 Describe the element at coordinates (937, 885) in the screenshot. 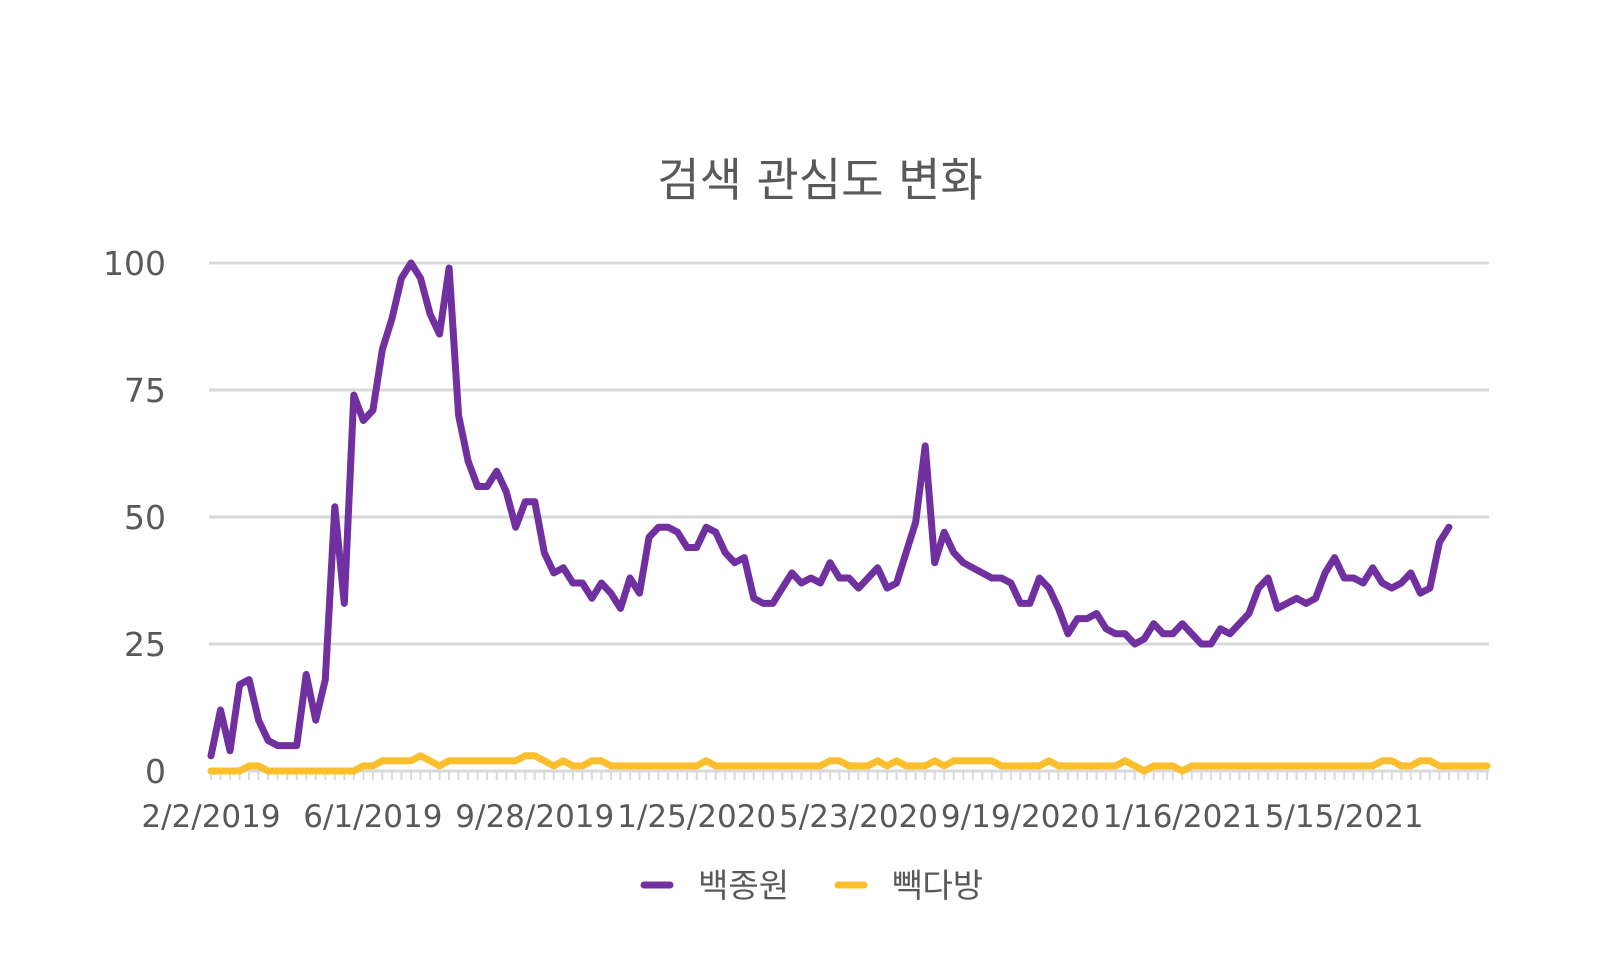

I see `legend-label-paikdabang: 빽다방` at that location.